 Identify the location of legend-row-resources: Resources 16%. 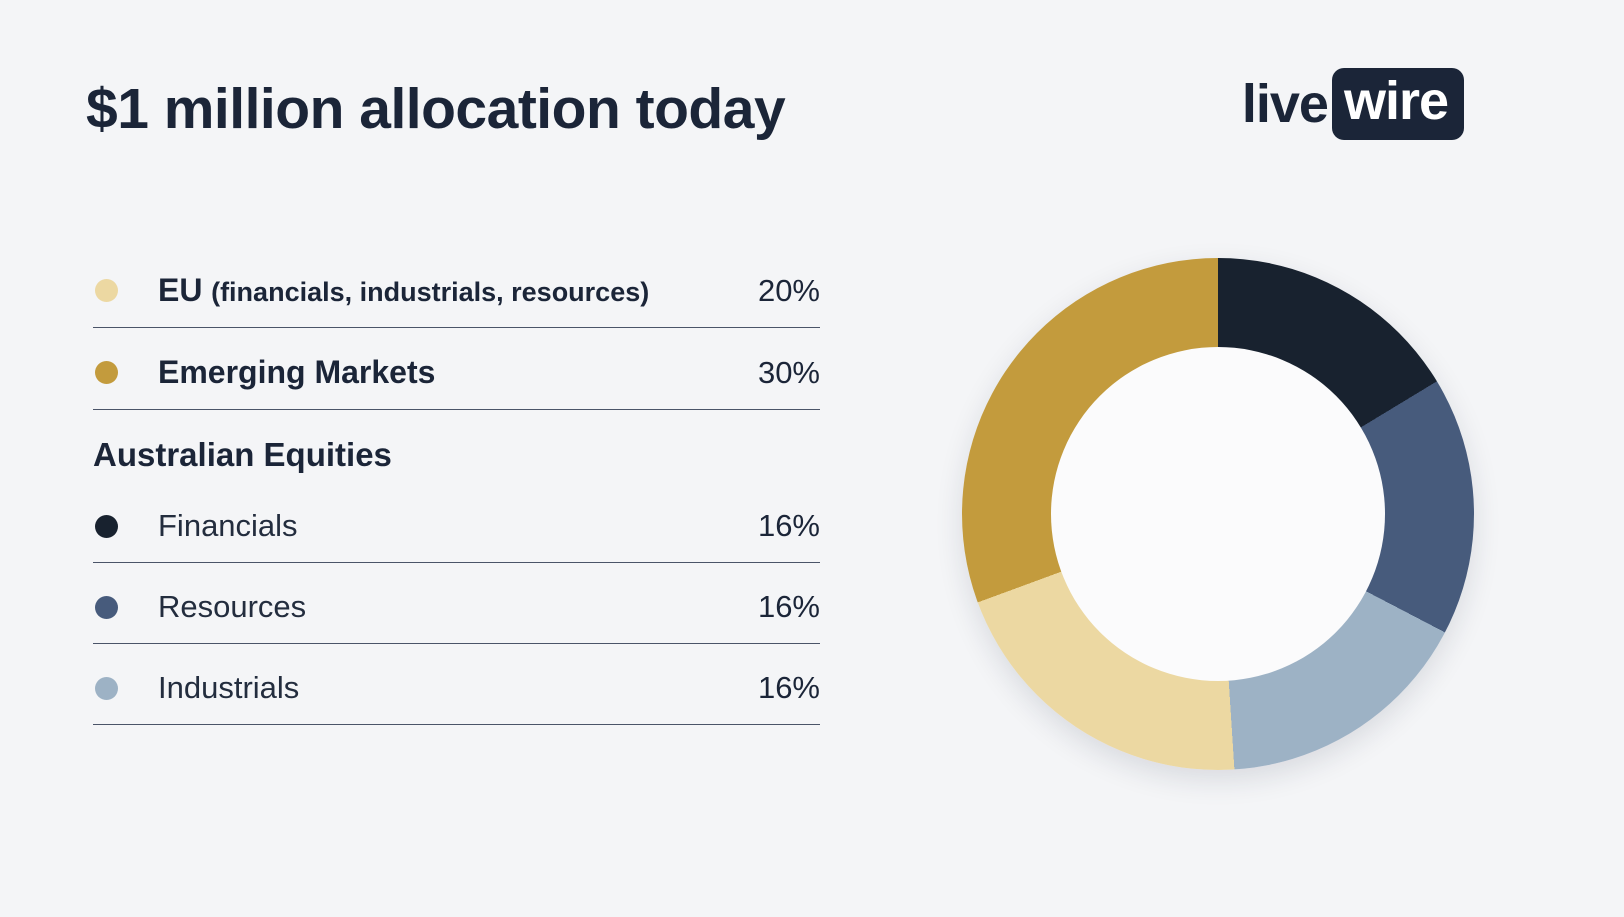
(456, 616).